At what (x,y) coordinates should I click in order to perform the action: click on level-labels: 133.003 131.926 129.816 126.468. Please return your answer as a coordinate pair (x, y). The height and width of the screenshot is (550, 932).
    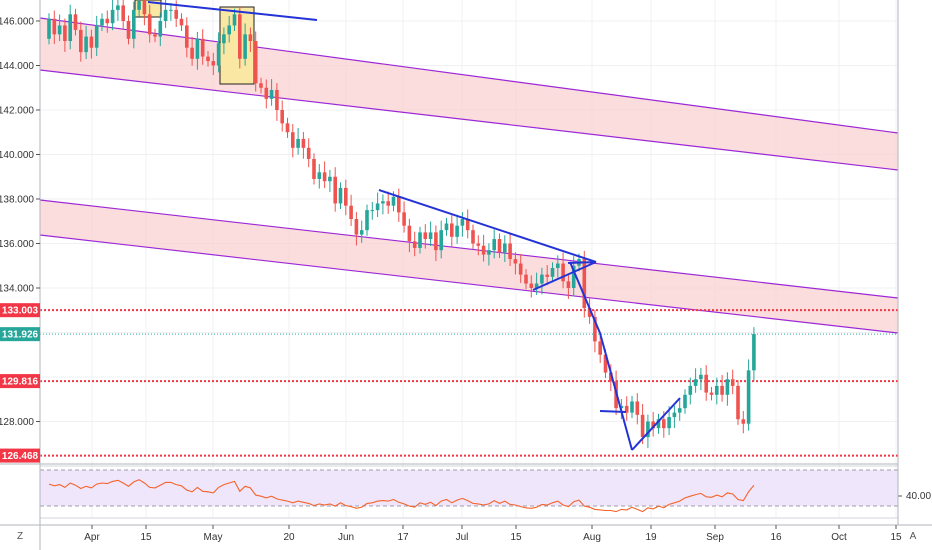
    Looking at the image, I should click on (20, 383).